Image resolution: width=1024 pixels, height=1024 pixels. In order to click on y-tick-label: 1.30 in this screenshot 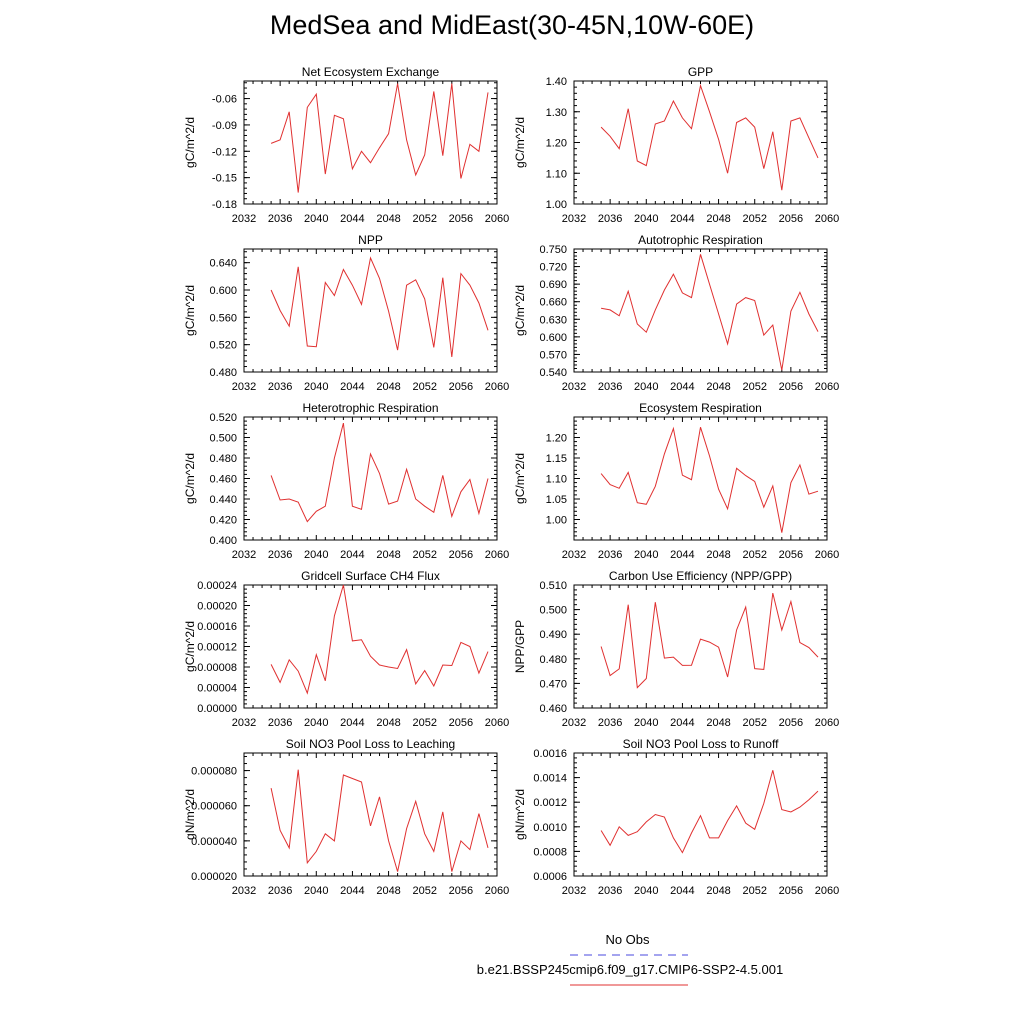, I will do `click(556, 113)`.